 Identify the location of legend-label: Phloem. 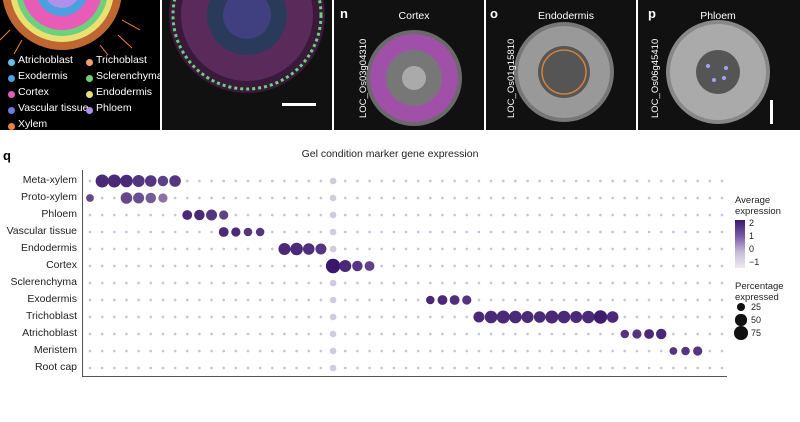
(114, 108).